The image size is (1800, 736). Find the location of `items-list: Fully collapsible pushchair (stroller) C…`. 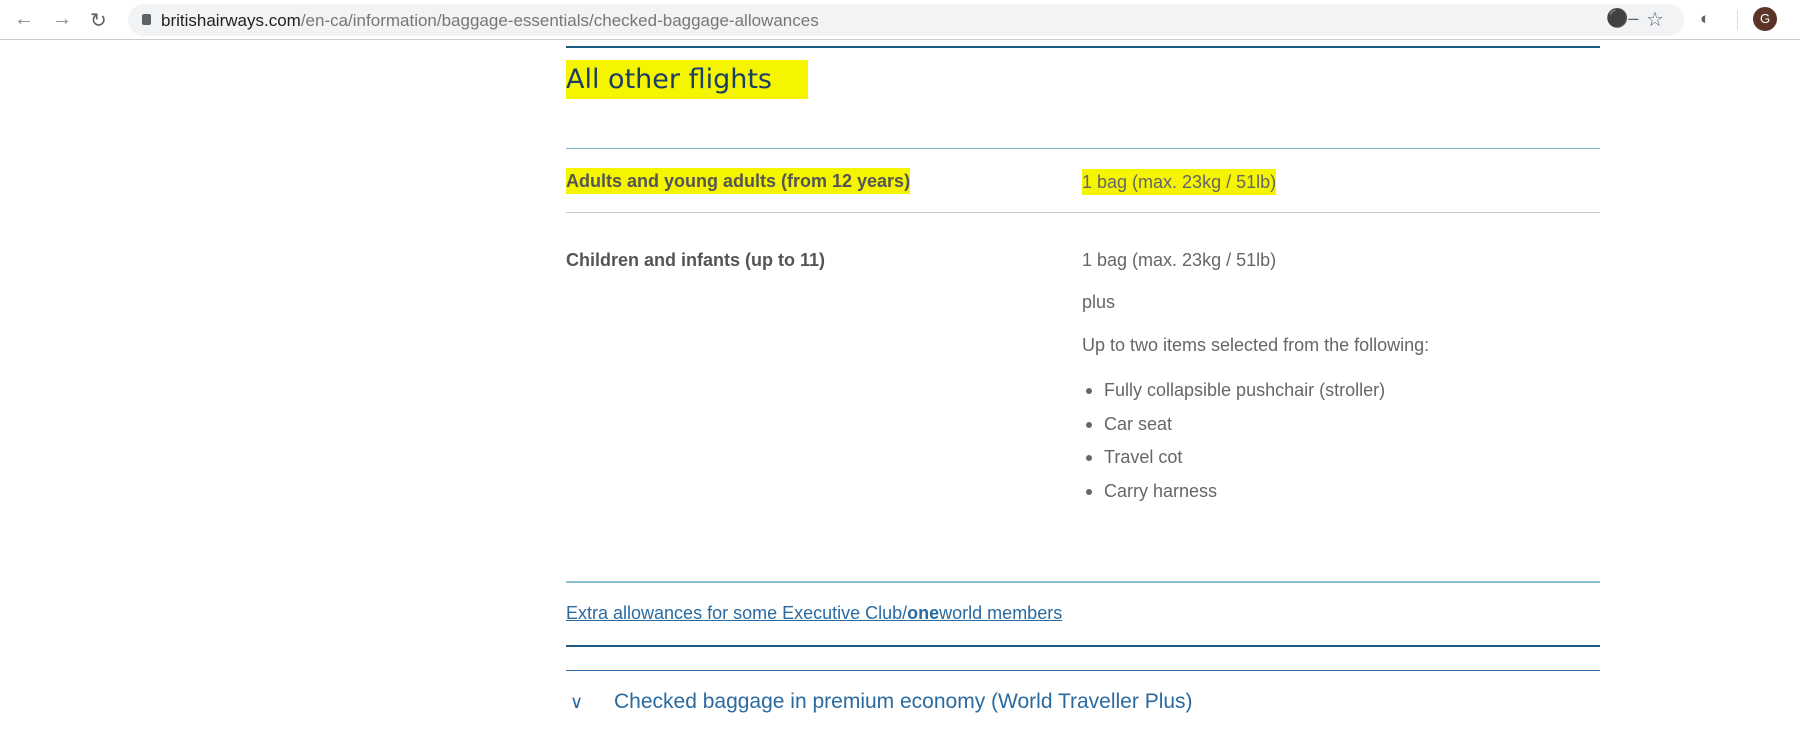

items-list: Fully collapsible pushchair (stroller) C… is located at coordinates (1233, 447).